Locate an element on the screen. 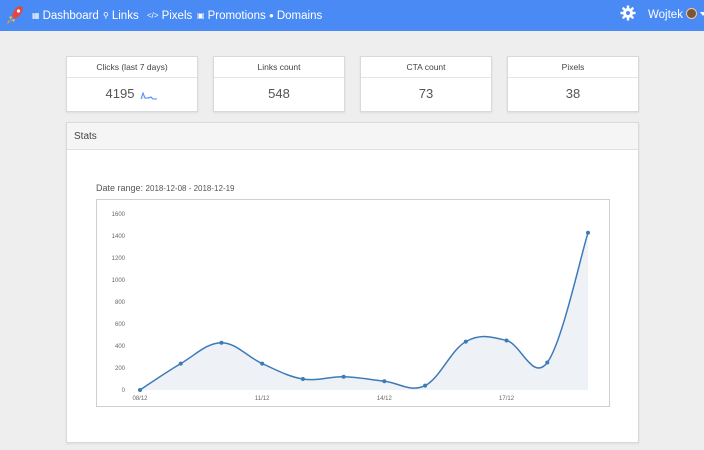 The width and height of the screenshot is (704, 450). y-tick-label: 1400 is located at coordinates (119, 237).